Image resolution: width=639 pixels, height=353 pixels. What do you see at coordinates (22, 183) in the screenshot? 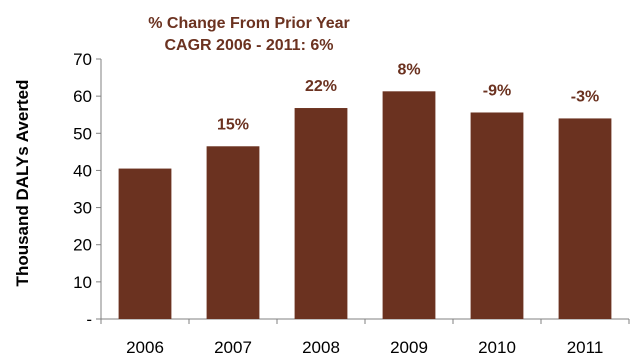
I see `y-axis-title: Thousand DALYs Averted` at bounding box center [22, 183].